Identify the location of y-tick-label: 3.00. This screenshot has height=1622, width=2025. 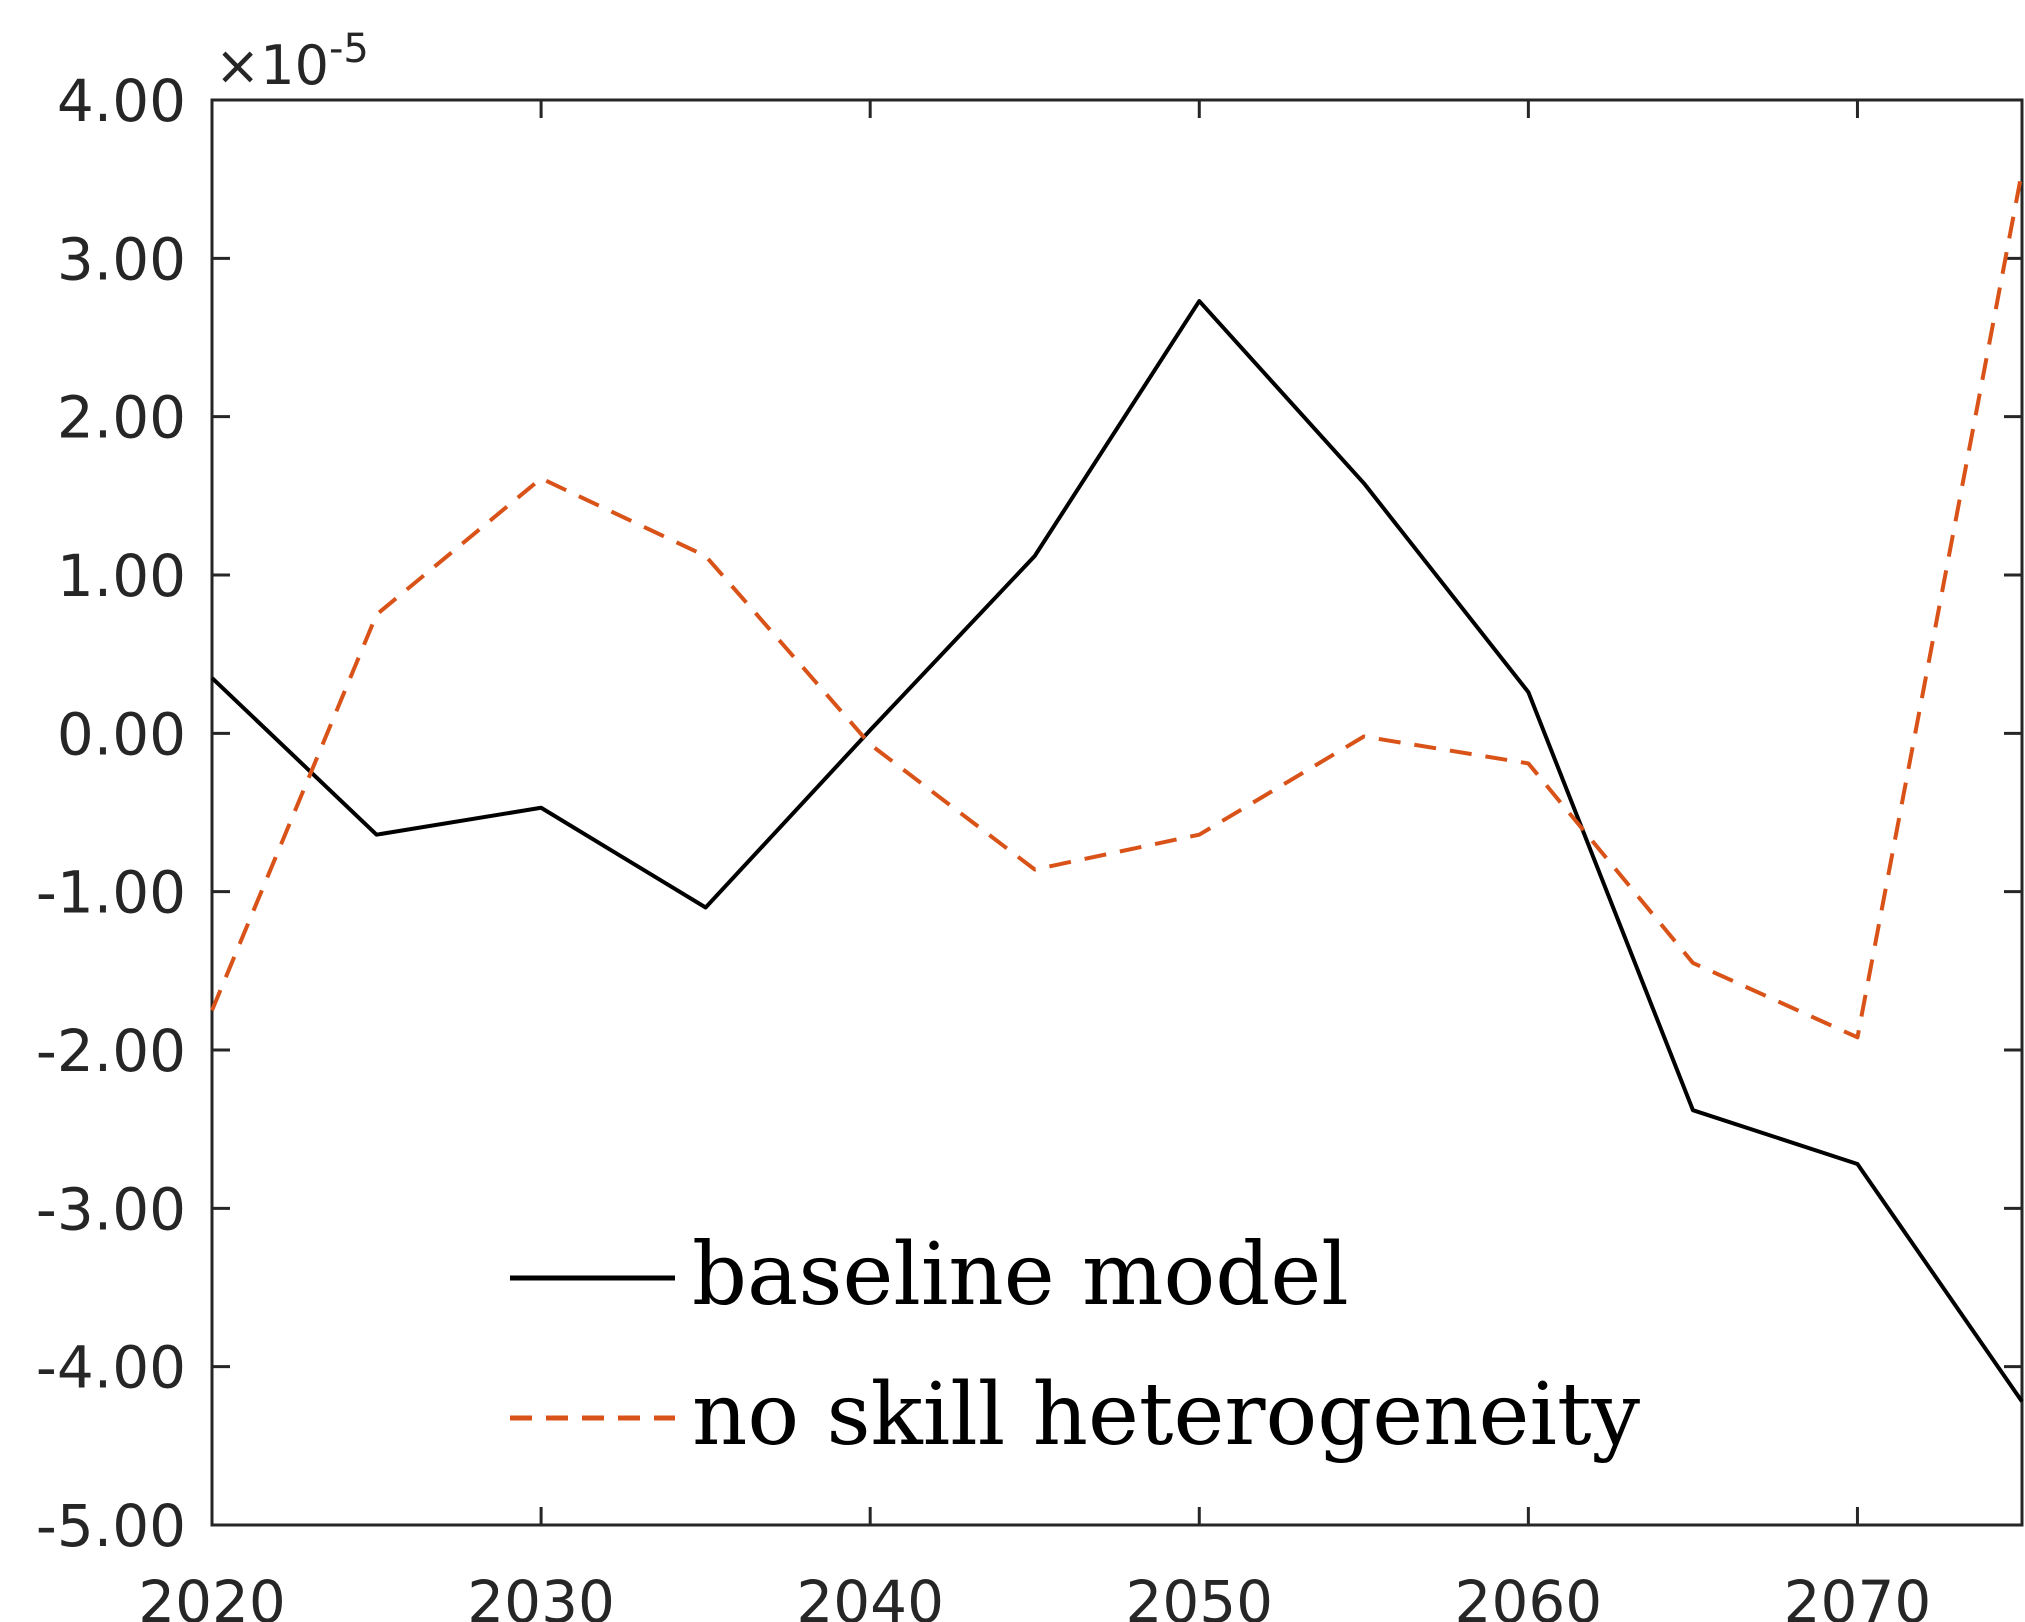
(121, 259).